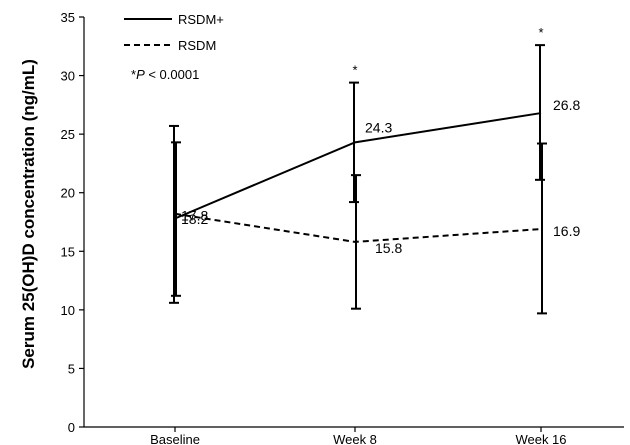  Describe the element at coordinates (68, 17) in the screenshot. I see `y-tick-label: 35` at that location.